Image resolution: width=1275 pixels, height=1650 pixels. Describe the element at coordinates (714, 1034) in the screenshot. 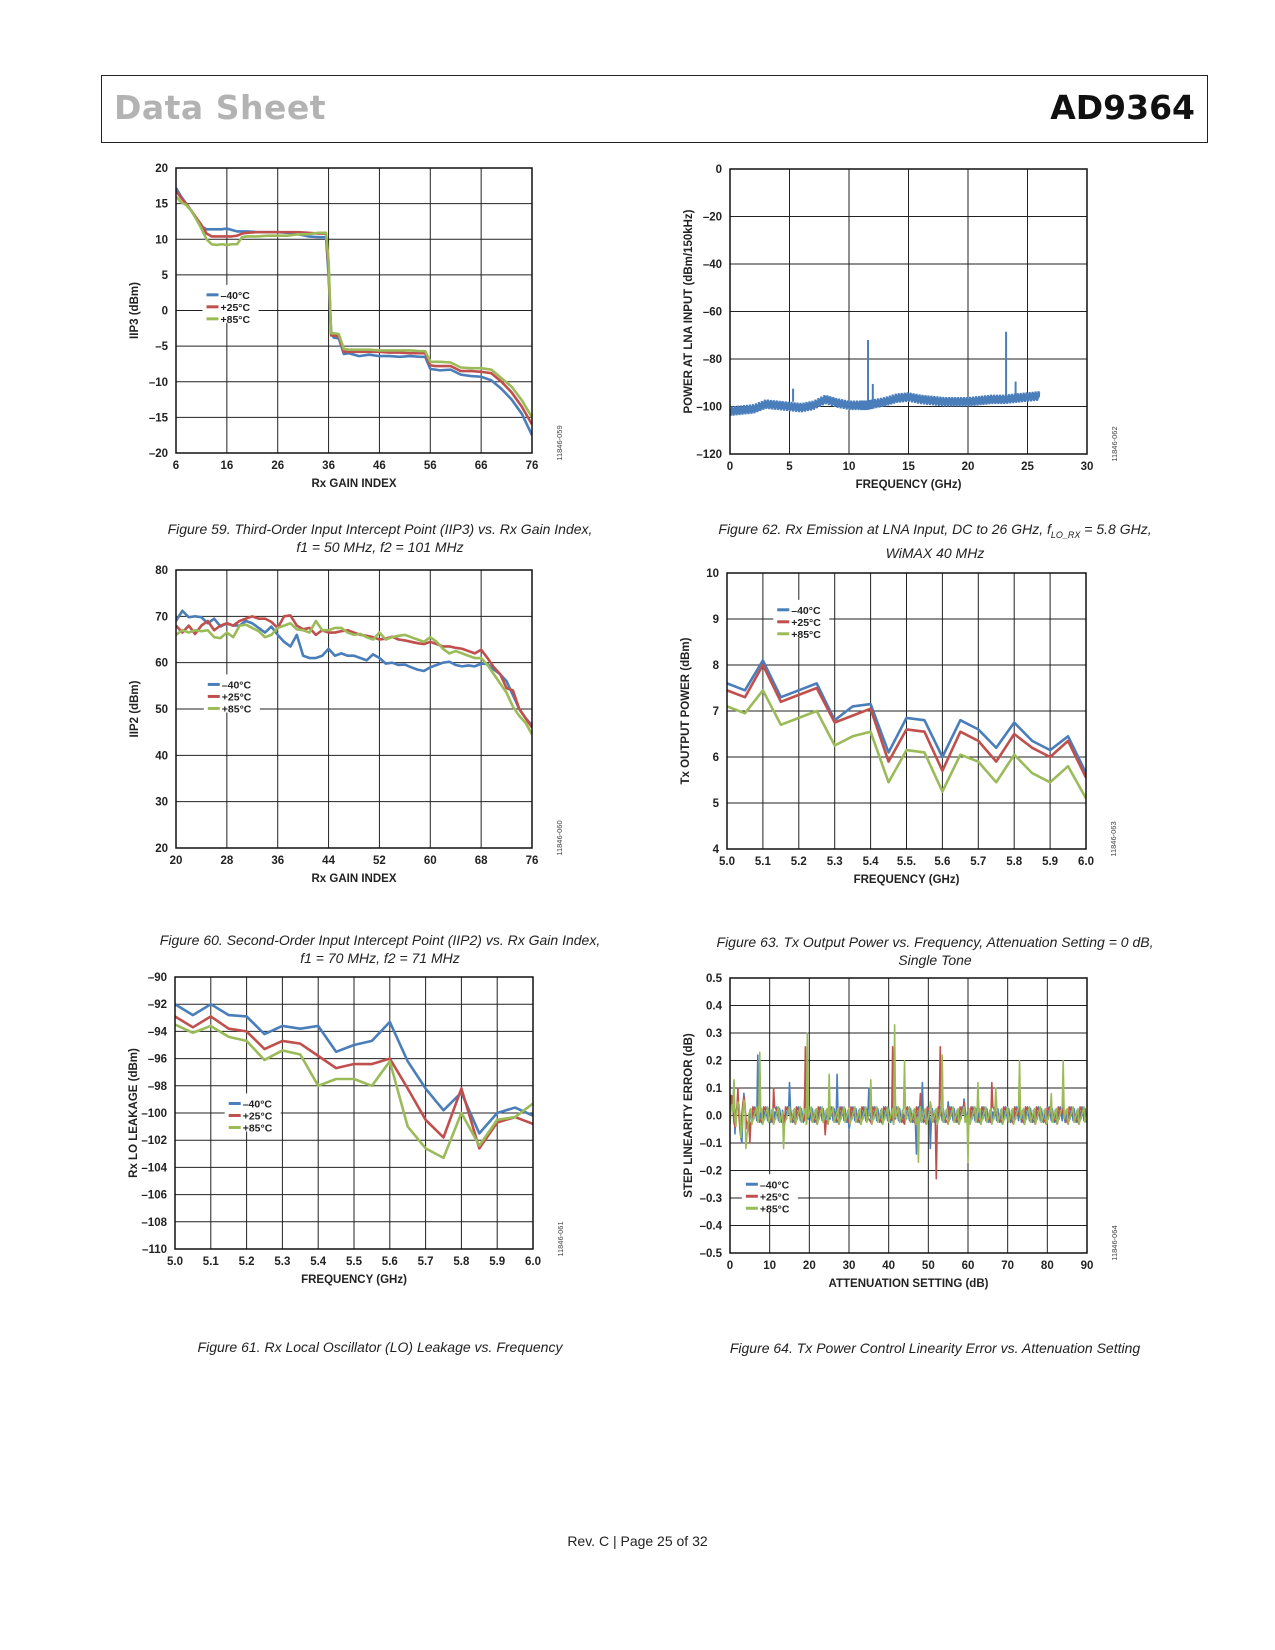

I see `y-tick-label: 0.3` at that location.